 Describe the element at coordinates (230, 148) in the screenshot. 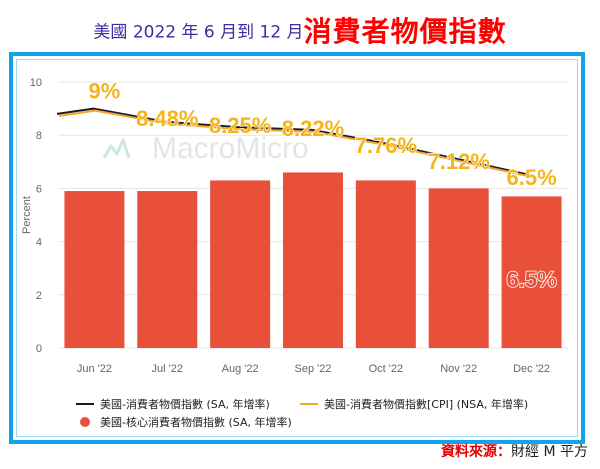

I see `watermark-text: MacroMicro` at that location.